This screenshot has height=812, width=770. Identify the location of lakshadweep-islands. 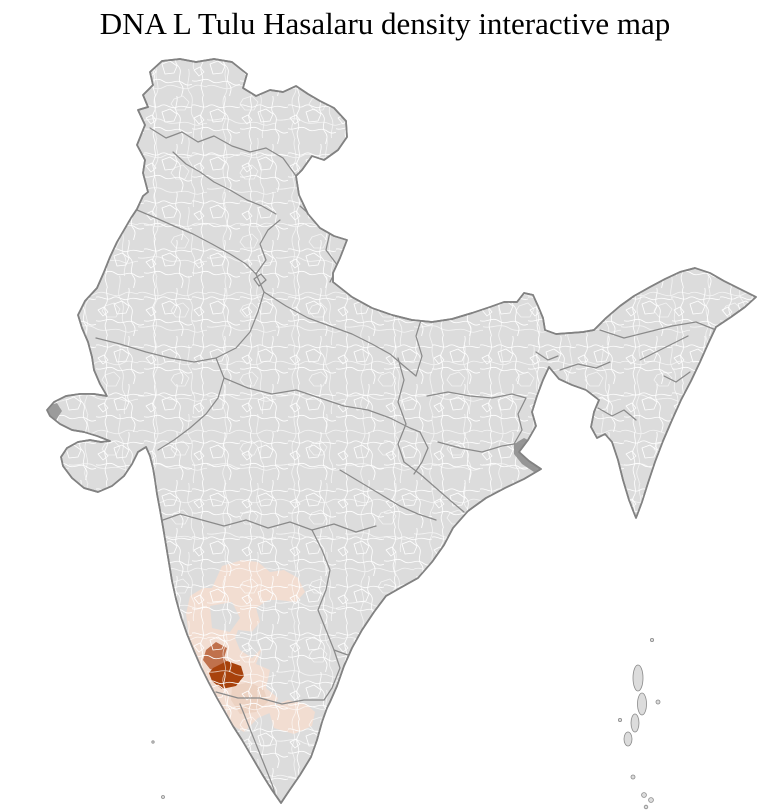
(158, 769).